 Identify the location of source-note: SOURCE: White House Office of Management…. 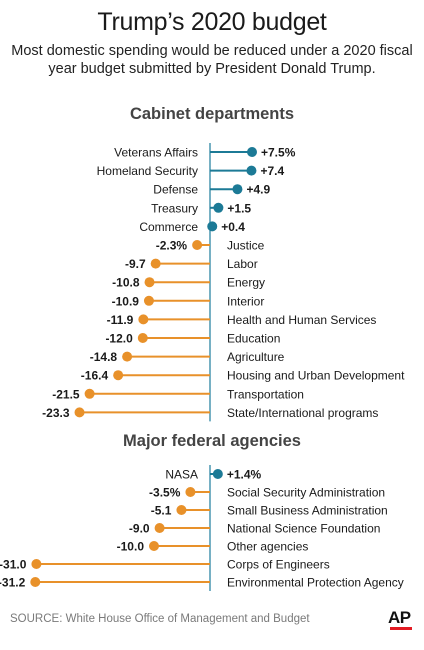
(160, 619).